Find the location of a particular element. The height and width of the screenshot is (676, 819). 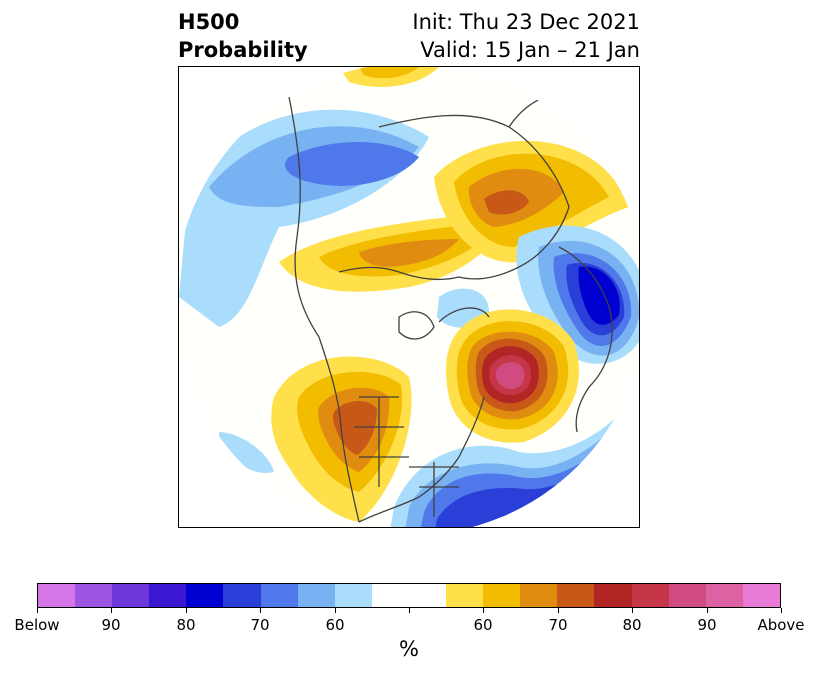

siberia-ridge is located at coordinates (484, 165).